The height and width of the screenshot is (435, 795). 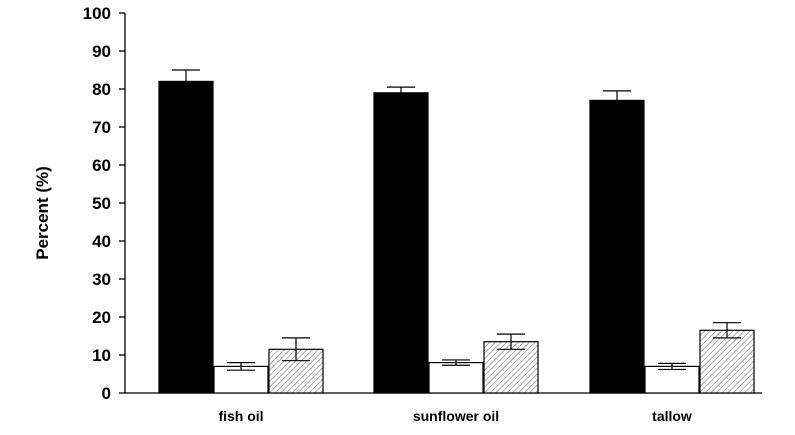 I want to click on x-category-label: tallow, so click(x=672, y=416).